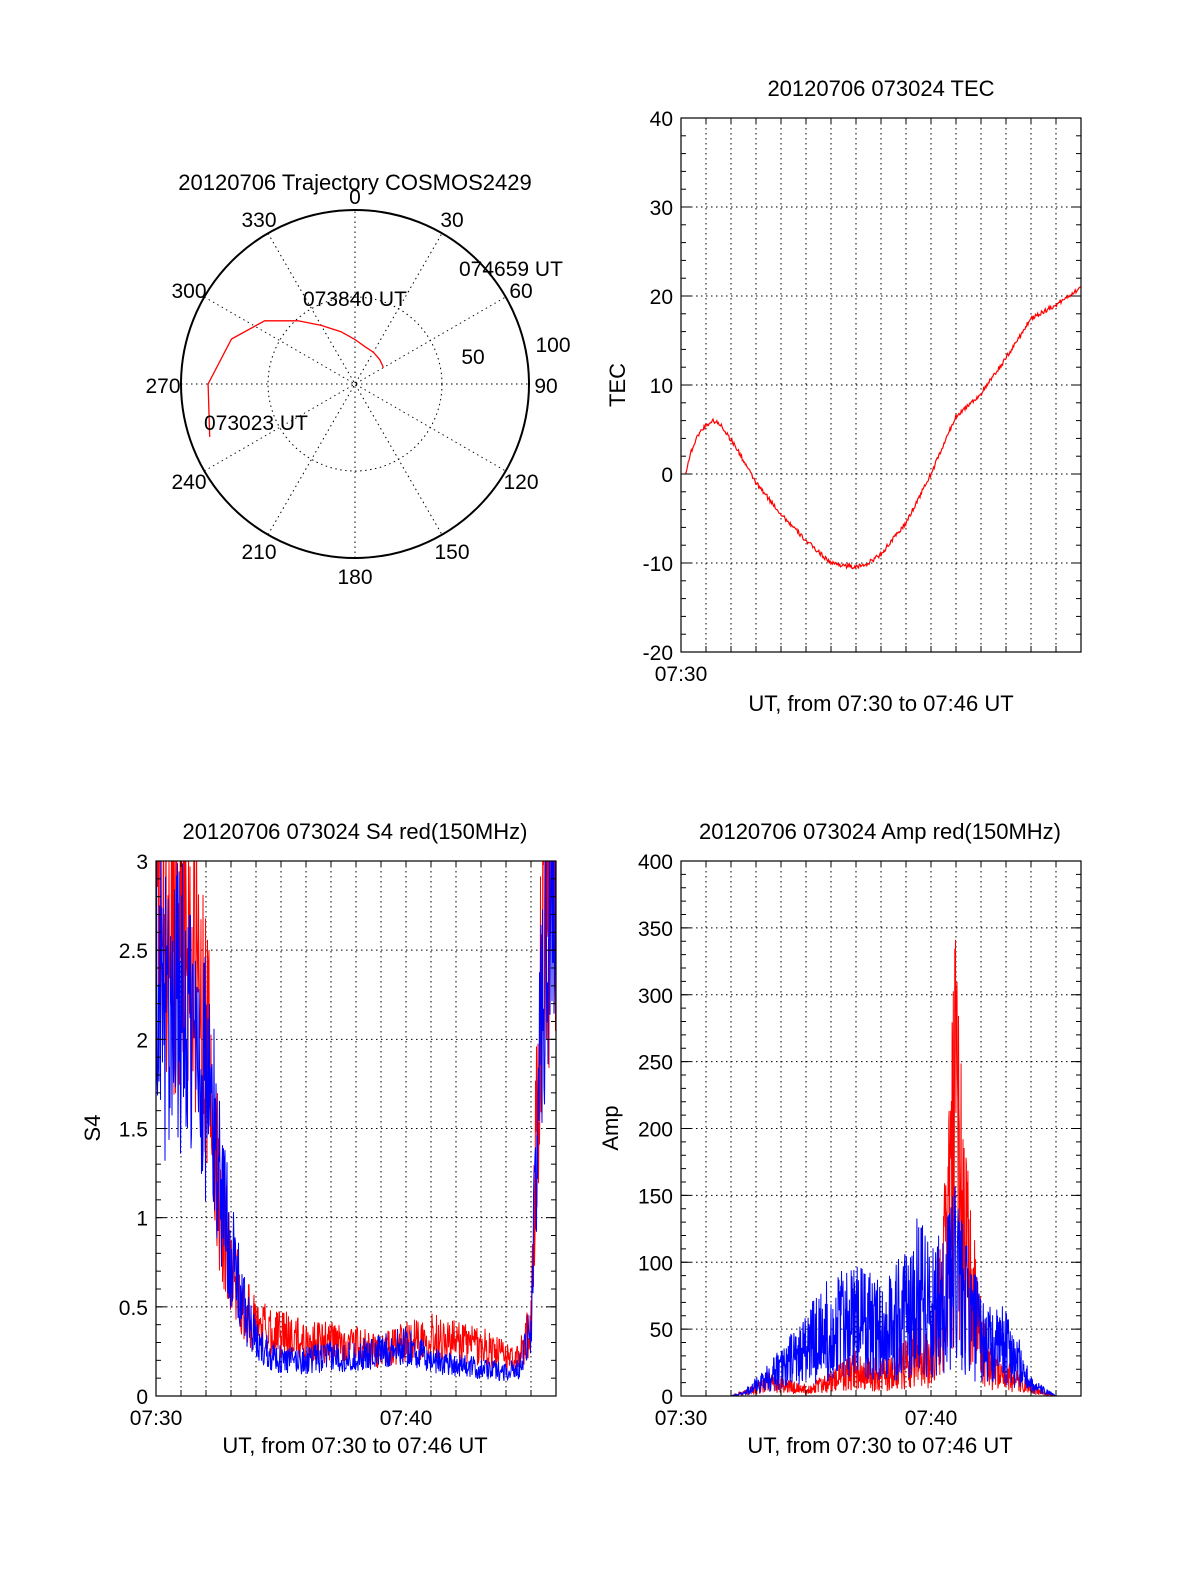 Image resolution: width=1200 pixels, height=1575 pixels. What do you see at coordinates (658, 653) in the screenshot?
I see `y-tick-label: -20` at bounding box center [658, 653].